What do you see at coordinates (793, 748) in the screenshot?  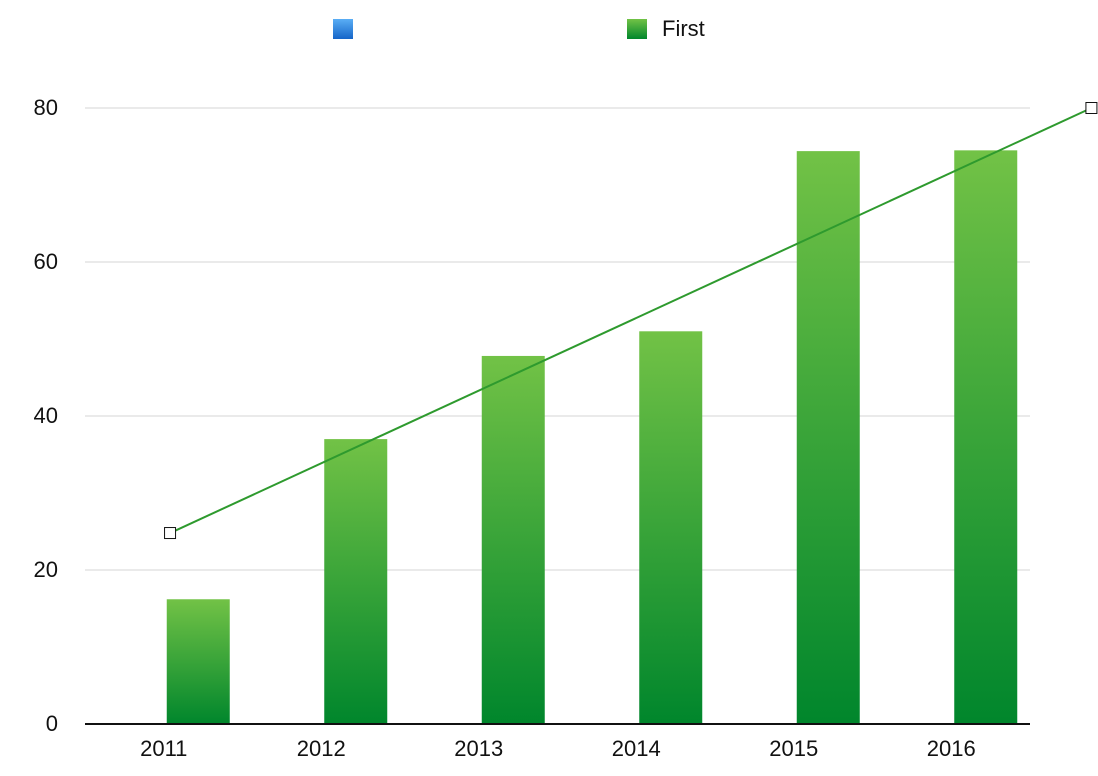 I see `x-tick-label: 2015` at bounding box center [793, 748].